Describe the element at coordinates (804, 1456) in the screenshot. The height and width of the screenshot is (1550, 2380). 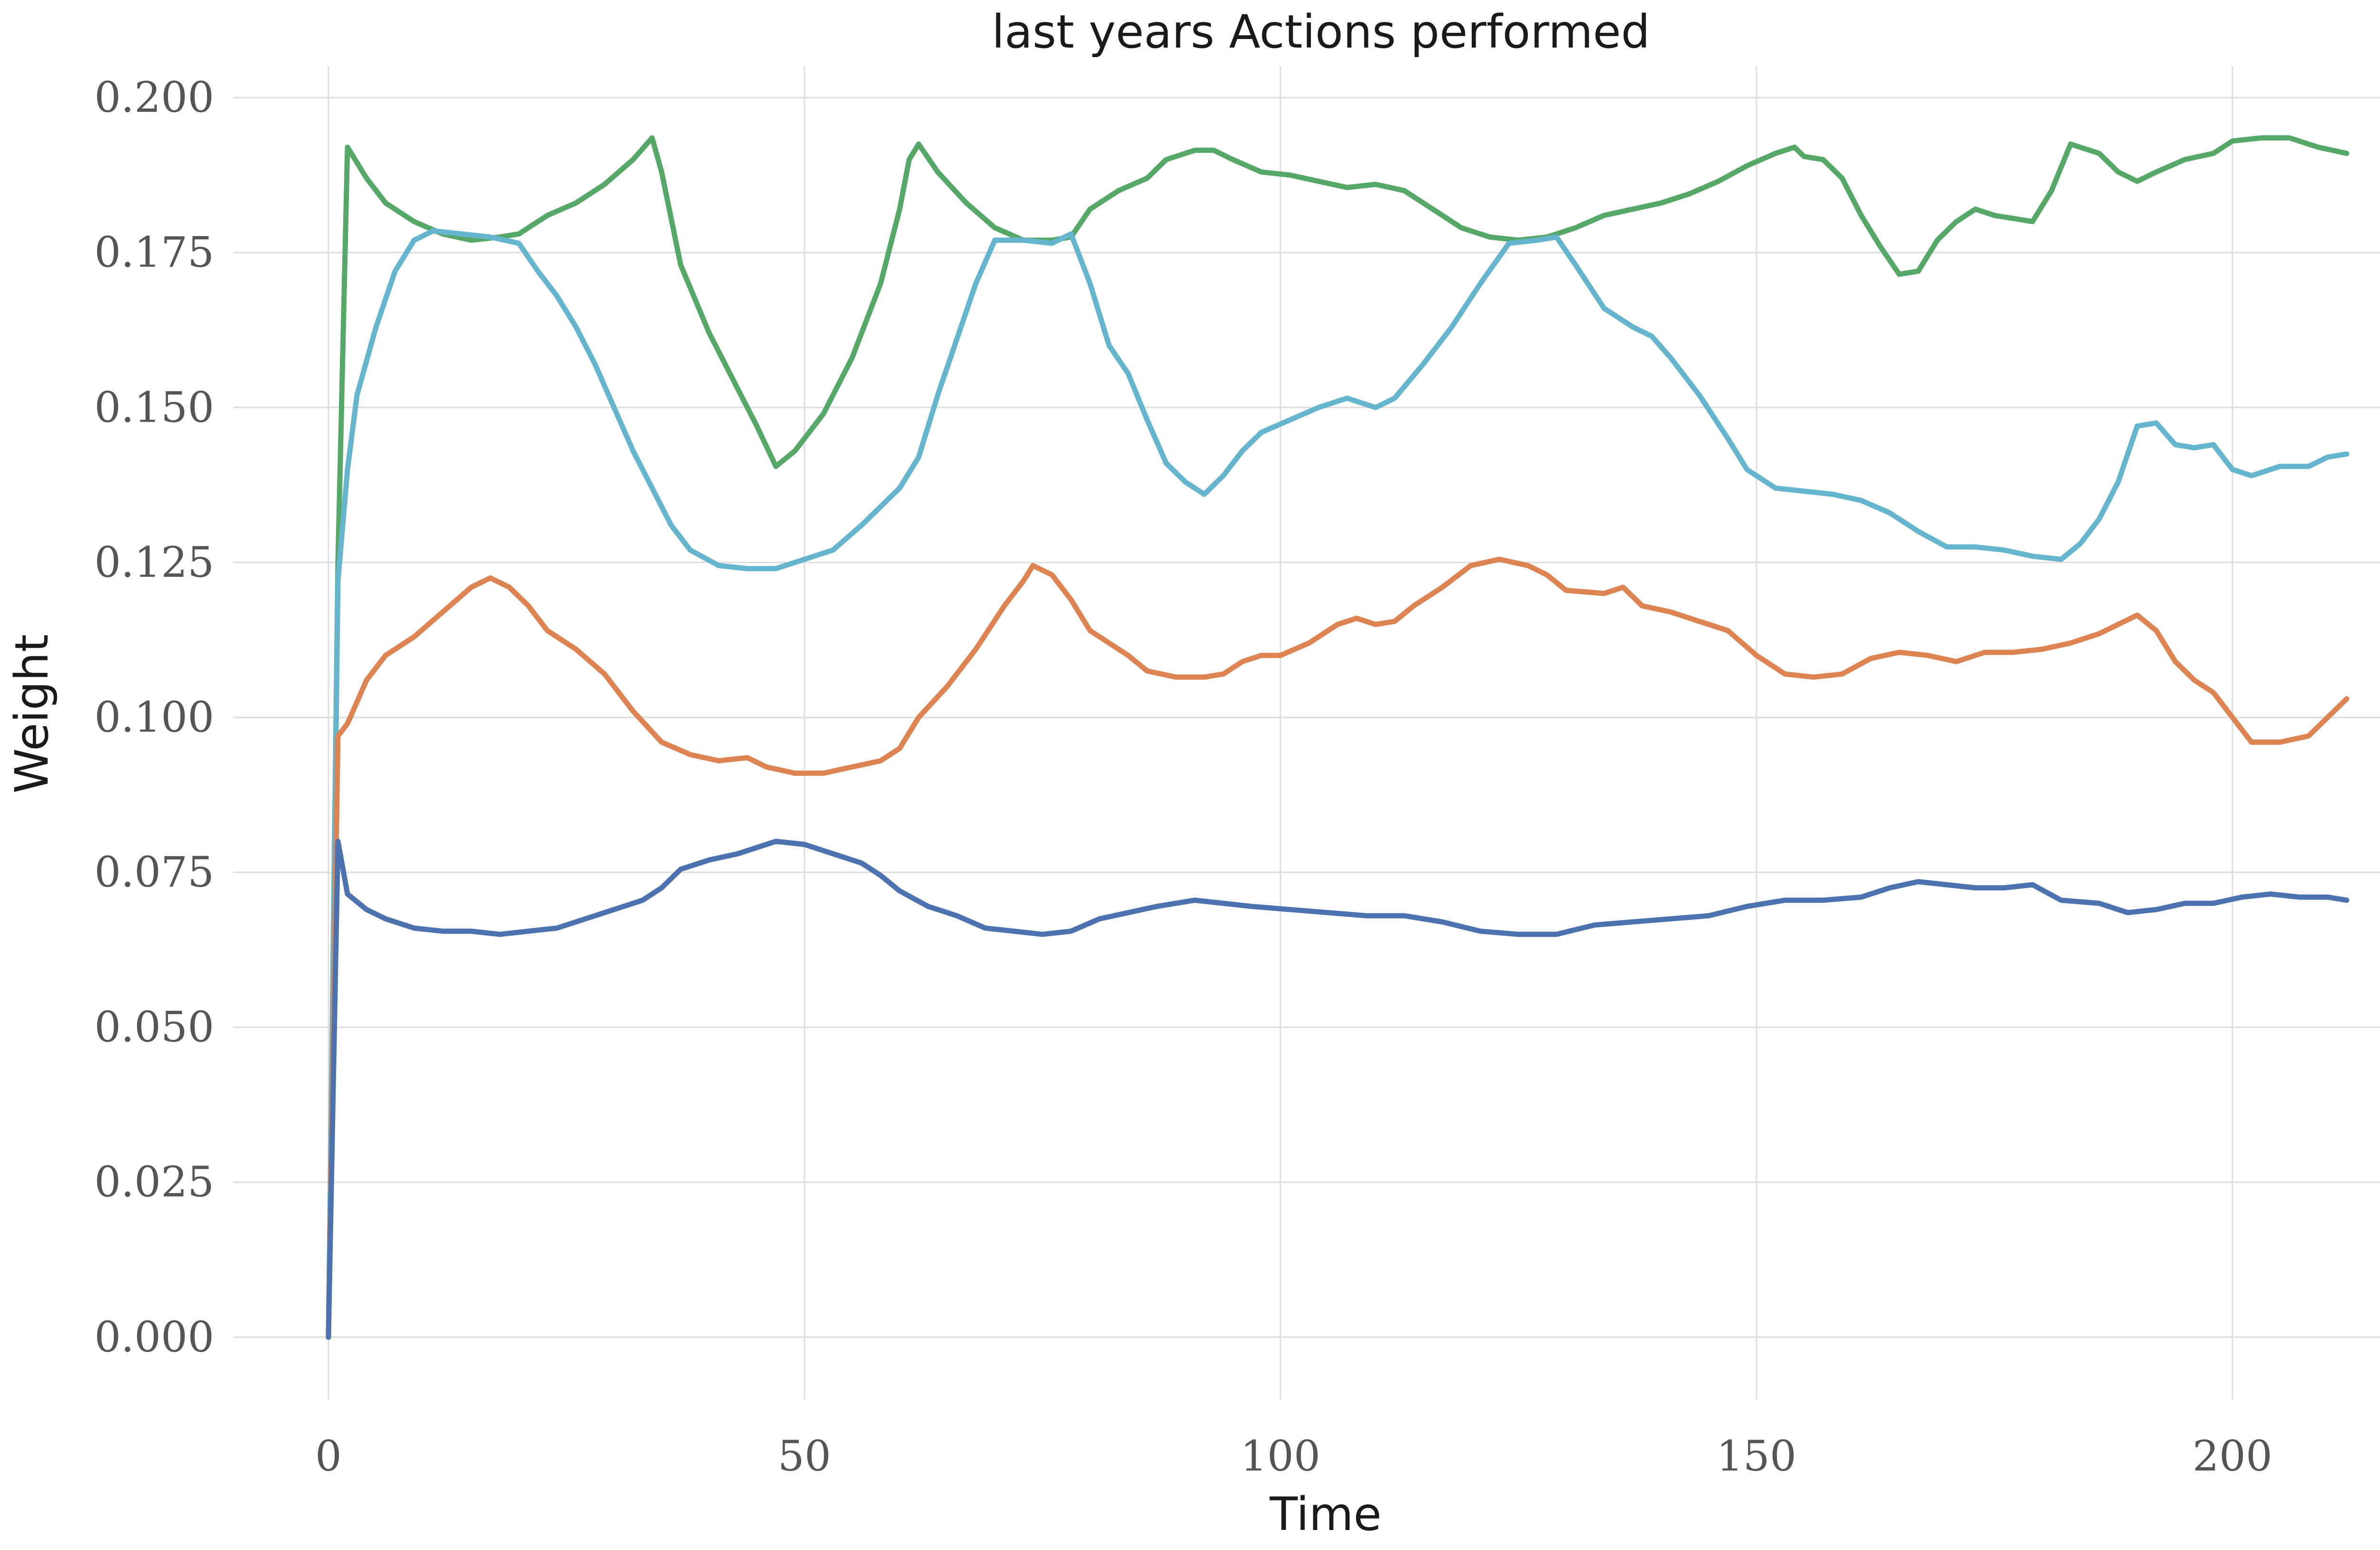
I see `x-tick-label: 50` at that location.